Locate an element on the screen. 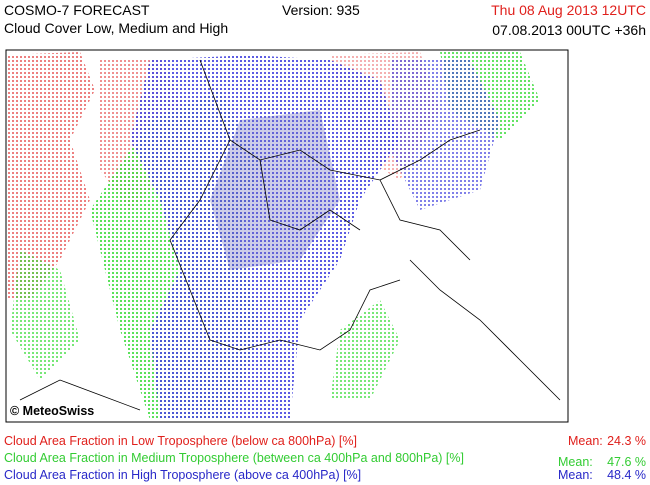  title: COSMO-7 FORECAST is located at coordinates (77, 10).